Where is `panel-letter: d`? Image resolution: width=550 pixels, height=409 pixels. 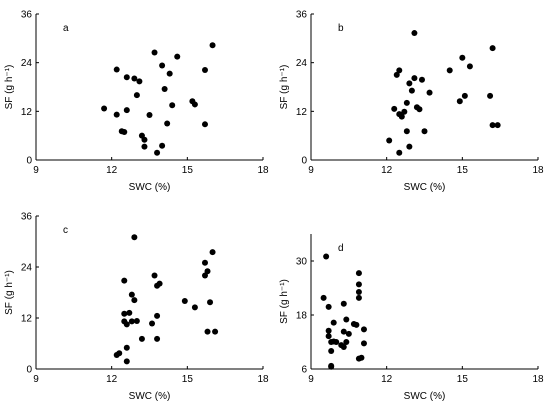
panel-letter: d is located at coordinates (341, 248).